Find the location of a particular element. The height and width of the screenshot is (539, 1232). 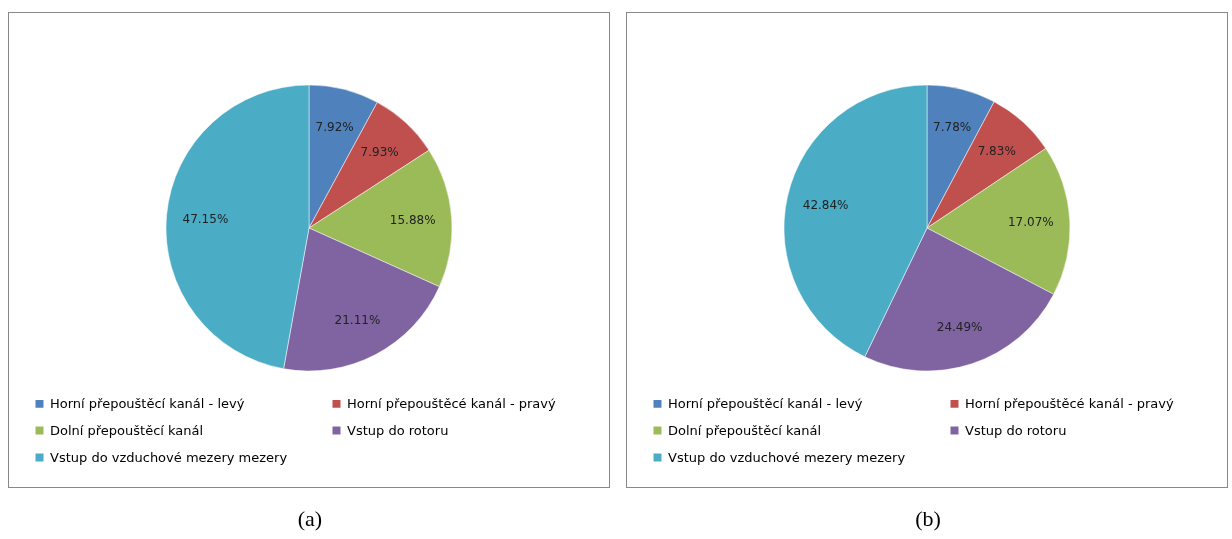

data-label: 17.07% is located at coordinates (1030, 222).